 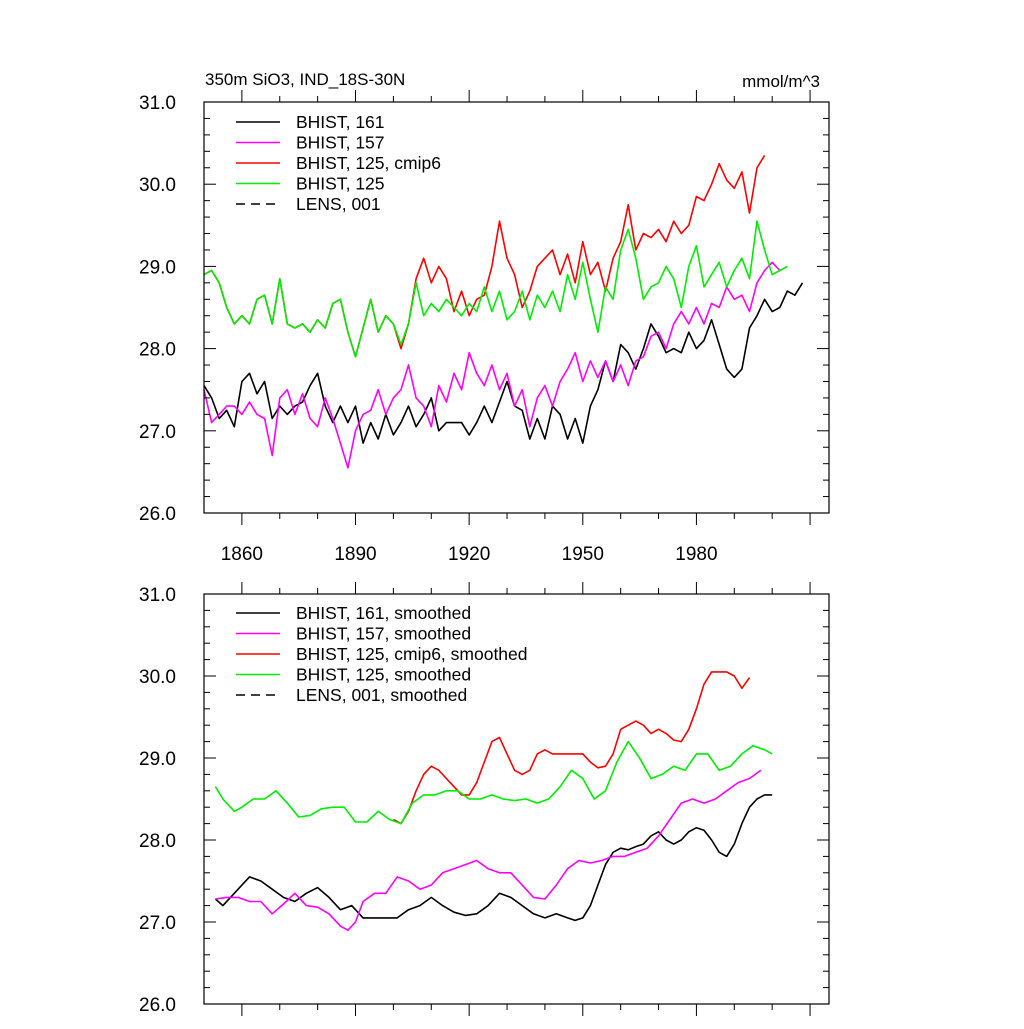 What do you see at coordinates (157, 514) in the screenshot?
I see `top-ytick-label: 26.0` at bounding box center [157, 514].